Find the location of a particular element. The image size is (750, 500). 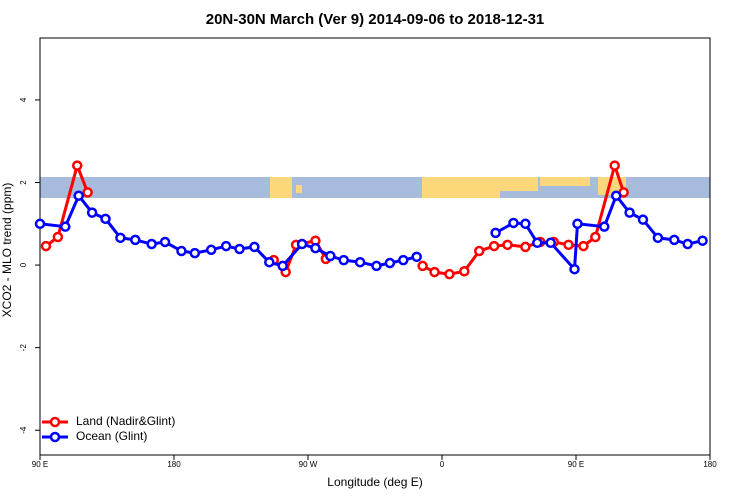

y-tick-label: 0 is located at coordinates (23, 264).